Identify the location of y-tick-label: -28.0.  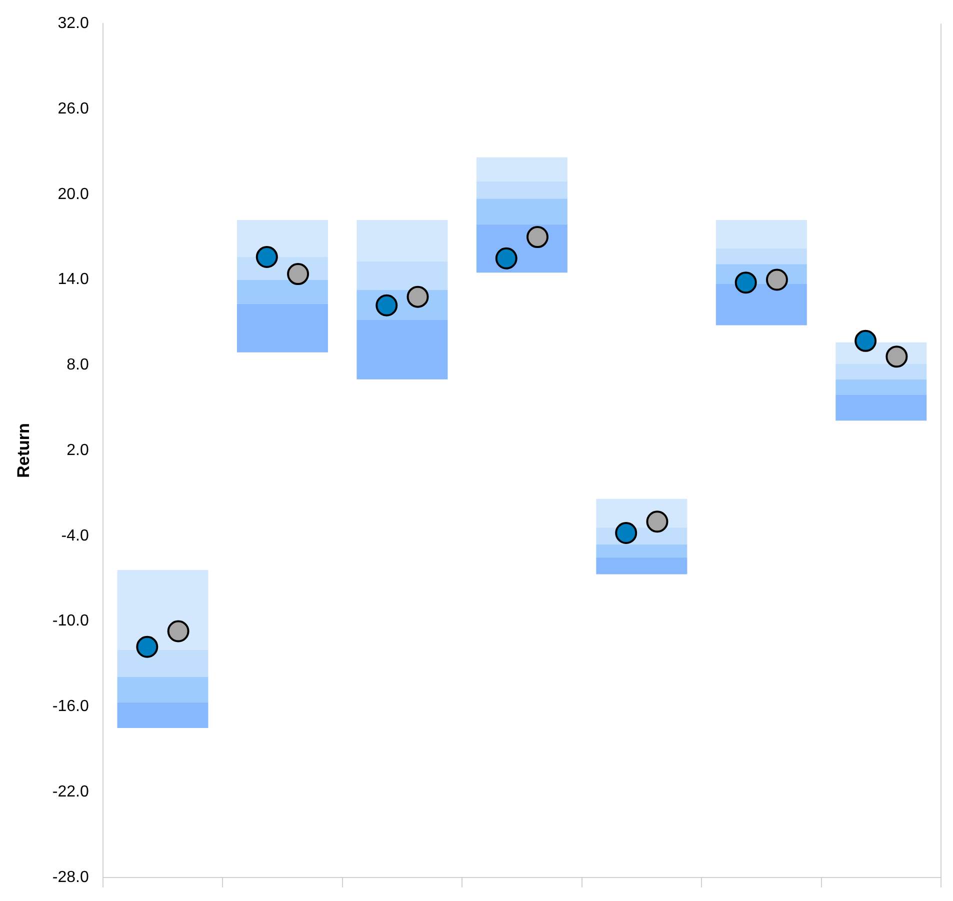
(70, 877).